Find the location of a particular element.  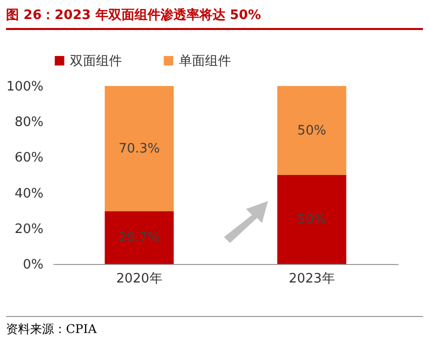

text: 资料来源：CPIA is located at coordinates (214, 327).